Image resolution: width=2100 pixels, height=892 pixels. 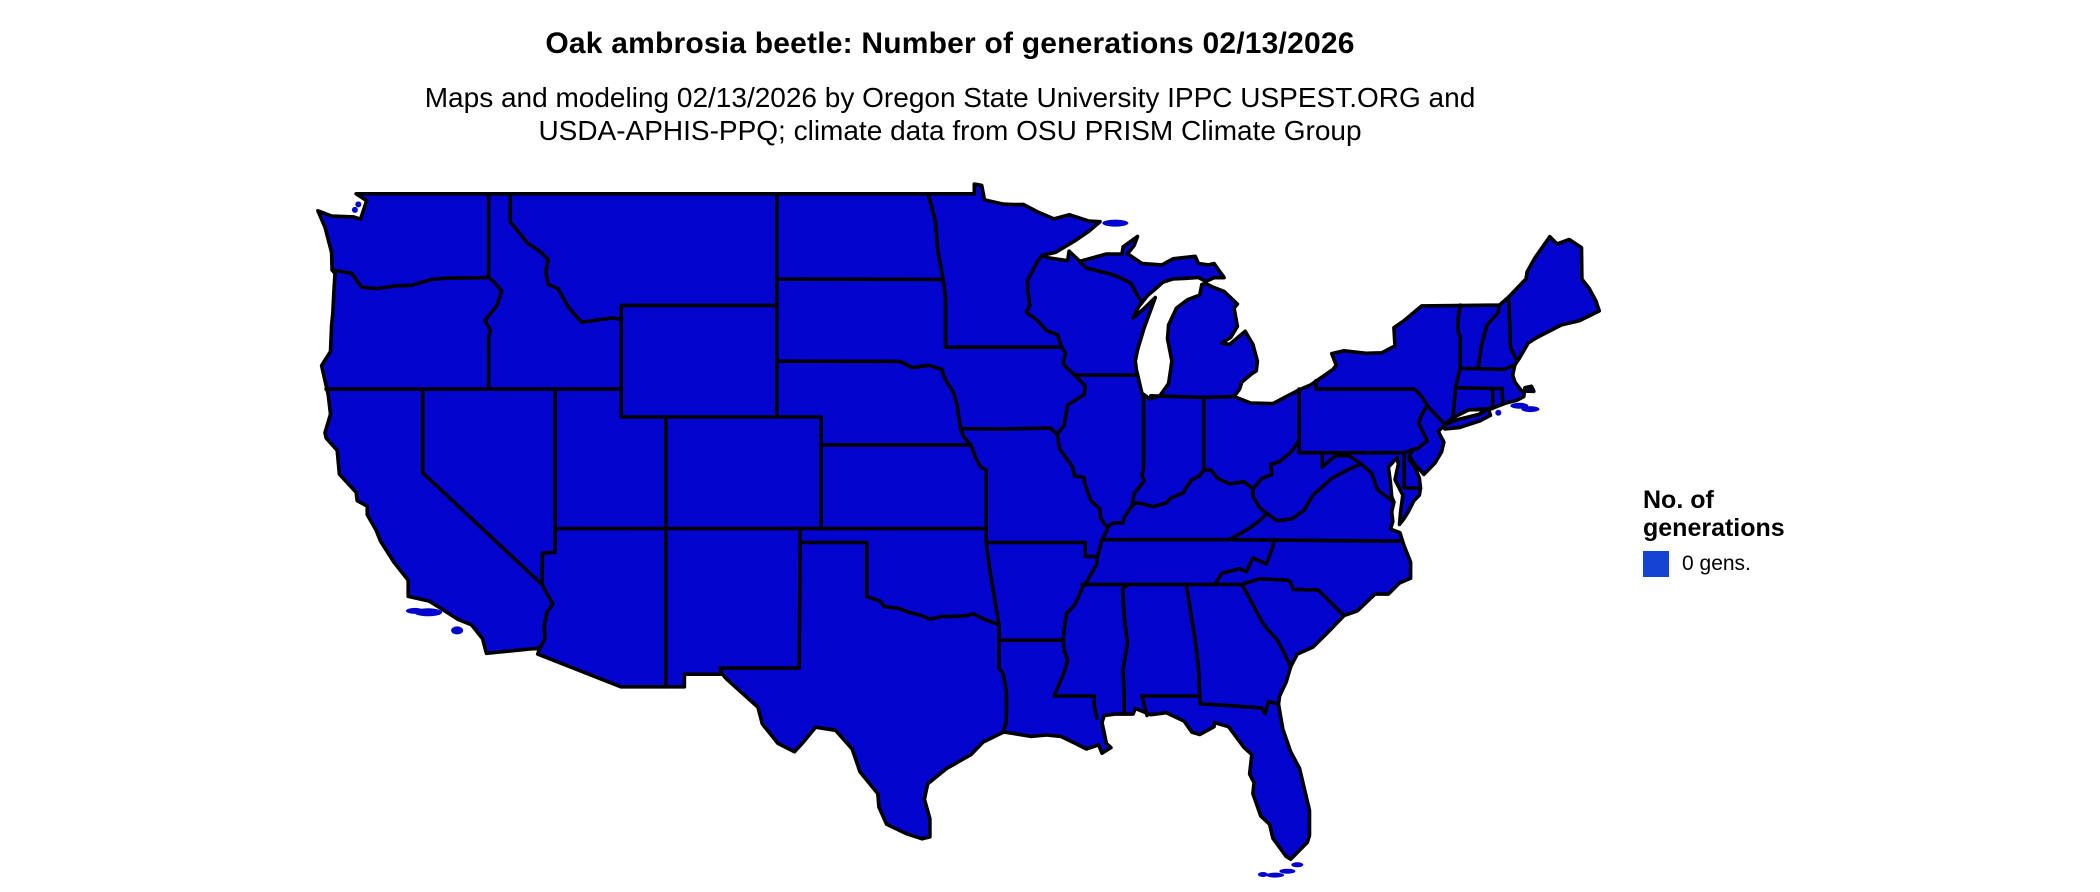 I want to click on legend-item-label: 0 gens., so click(x=1716, y=563).